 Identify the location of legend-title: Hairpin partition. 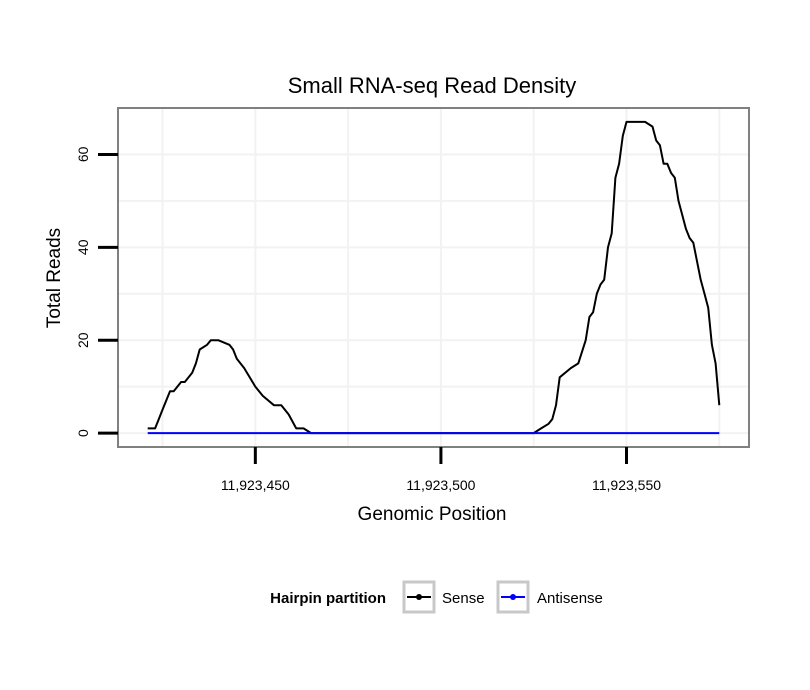
(328, 598).